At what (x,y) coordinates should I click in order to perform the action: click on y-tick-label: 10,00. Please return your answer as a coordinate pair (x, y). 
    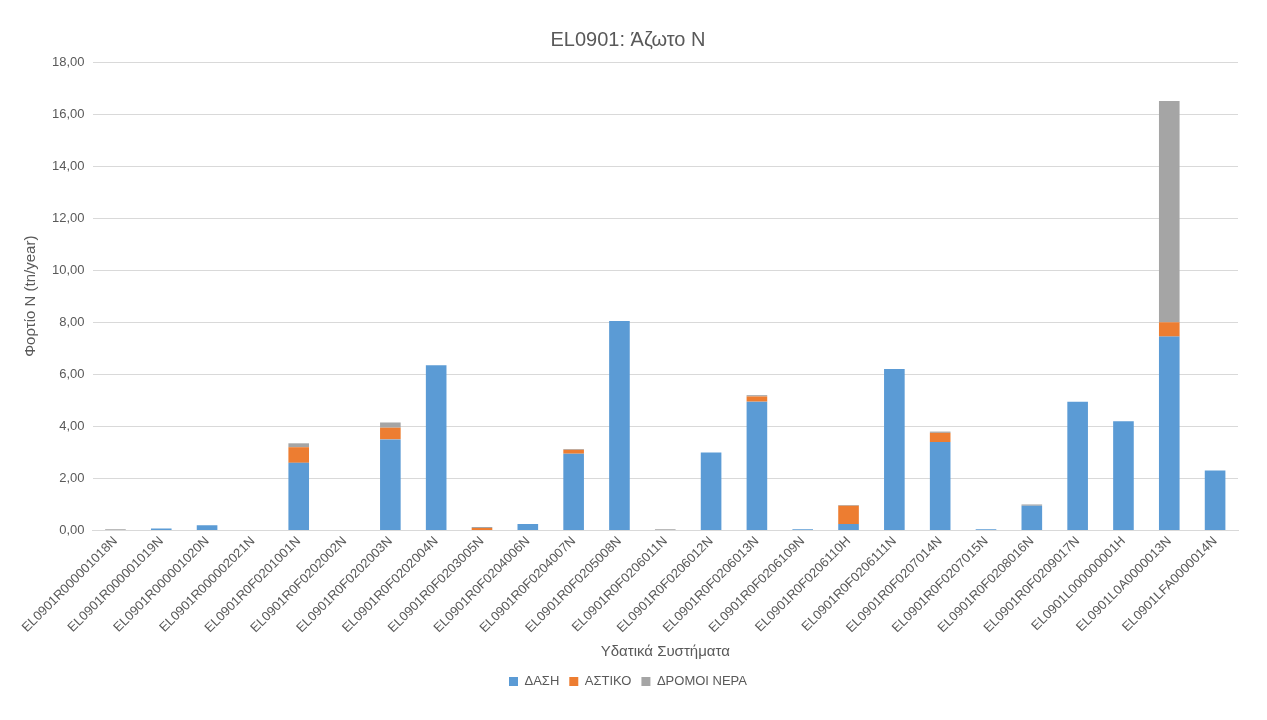
    Looking at the image, I should click on (68, 269).